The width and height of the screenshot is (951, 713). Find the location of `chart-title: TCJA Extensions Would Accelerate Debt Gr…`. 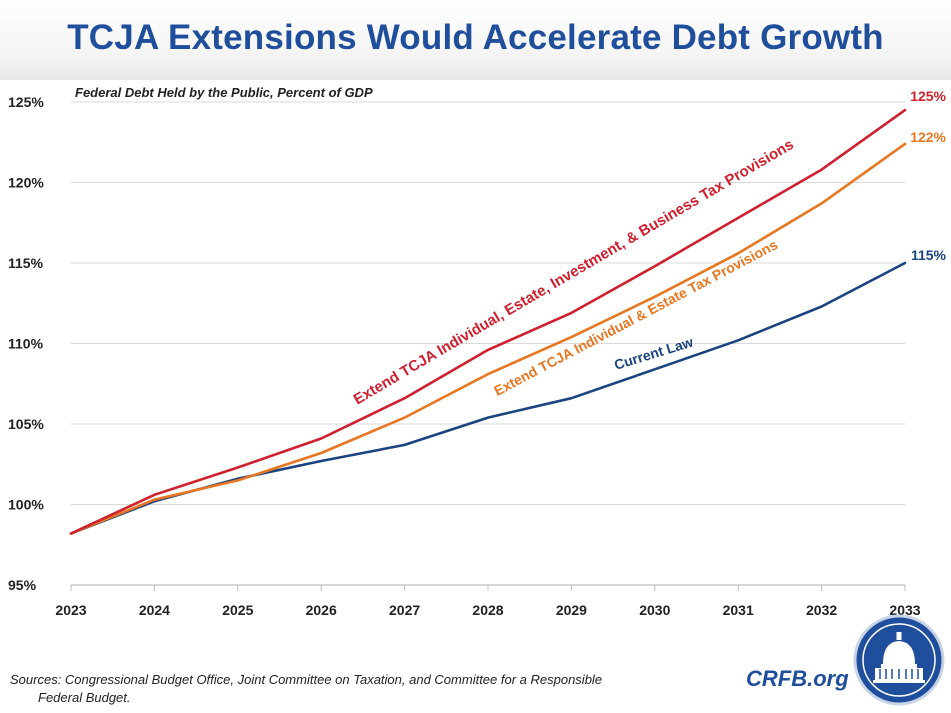

chart-title: TCJA Extensions Would Accelerate Debt Gr… is located at coordinates (475, 37).